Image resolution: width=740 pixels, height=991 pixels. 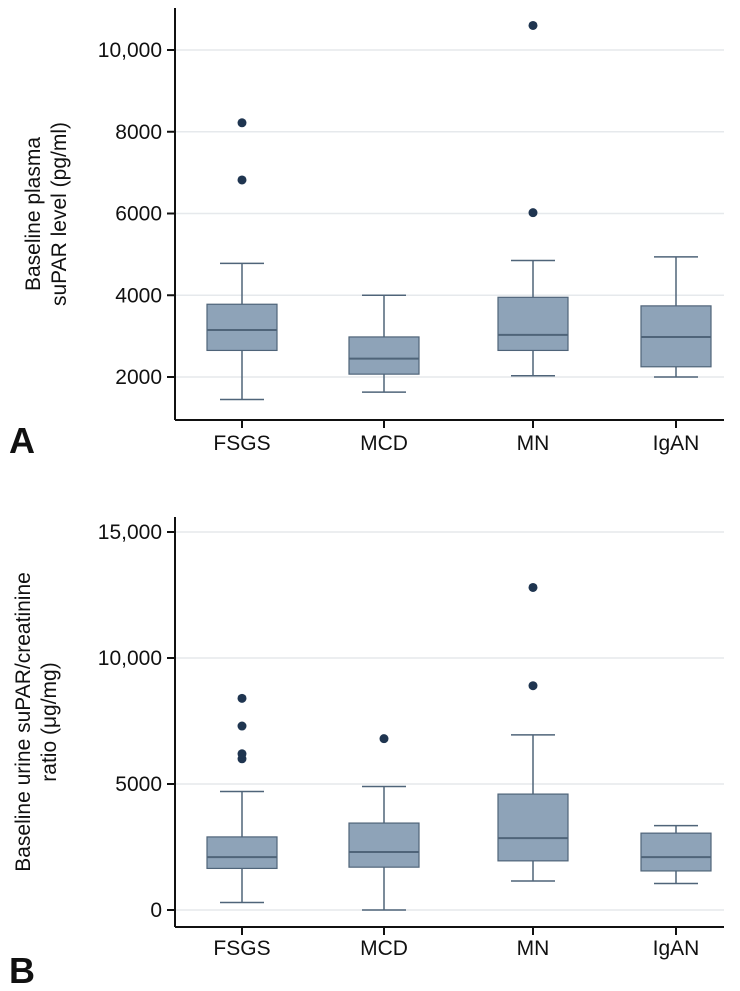 I want to click on y-tick-label: 2000, so click(x=138, y=377).